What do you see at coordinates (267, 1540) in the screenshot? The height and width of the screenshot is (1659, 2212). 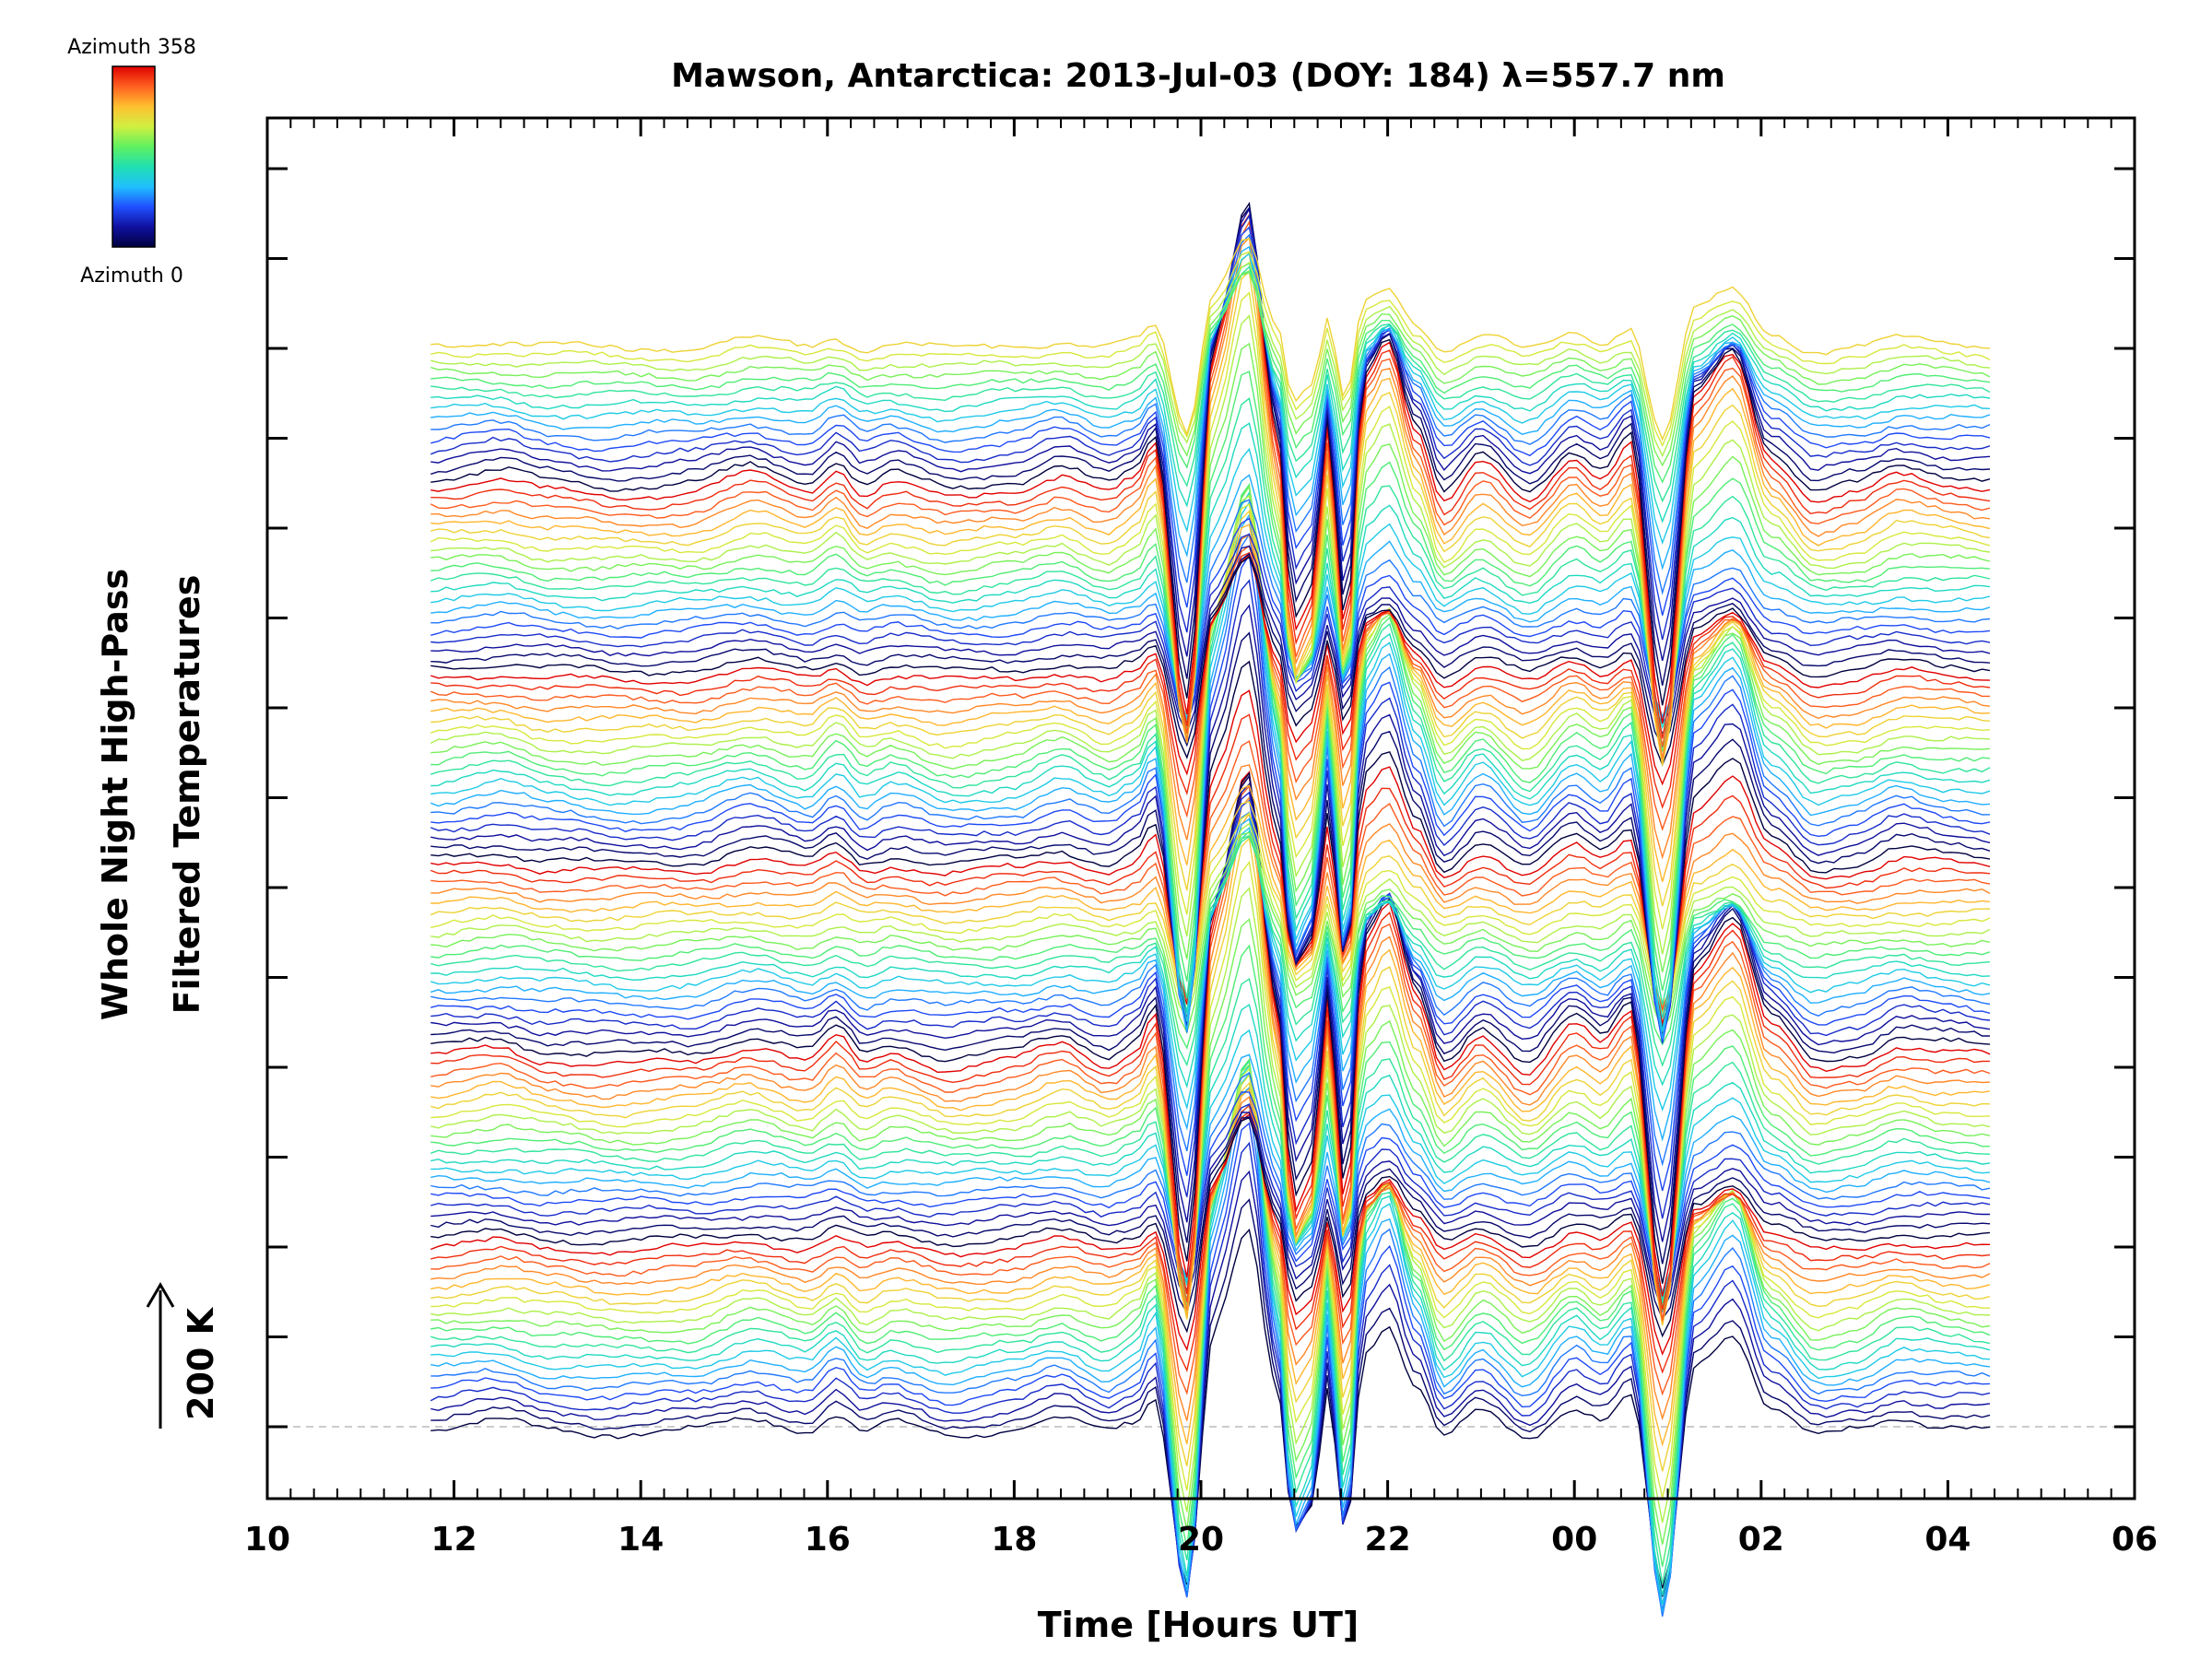 I see `x-tick-label: 10` at bounding box center [267, 1540].